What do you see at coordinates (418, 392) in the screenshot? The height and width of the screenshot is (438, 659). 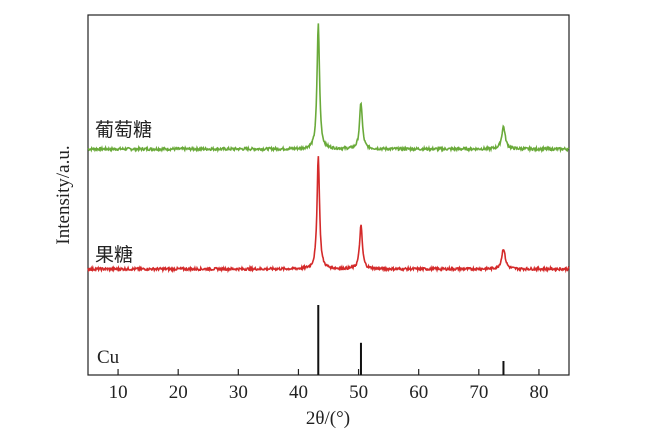 I see `x-tick-label-60: 60` at bounding box center [418, 392].